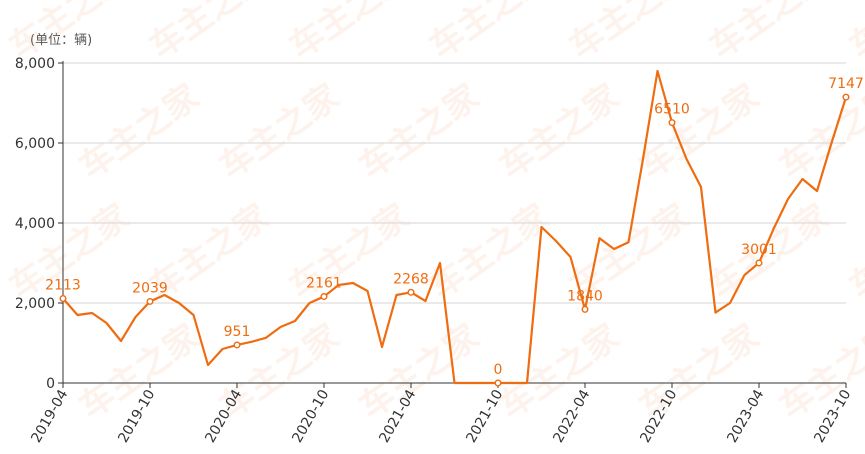  Describe the element at coordinates (63, 285) in the screenshot. I see `data-label: 2113` at that location.